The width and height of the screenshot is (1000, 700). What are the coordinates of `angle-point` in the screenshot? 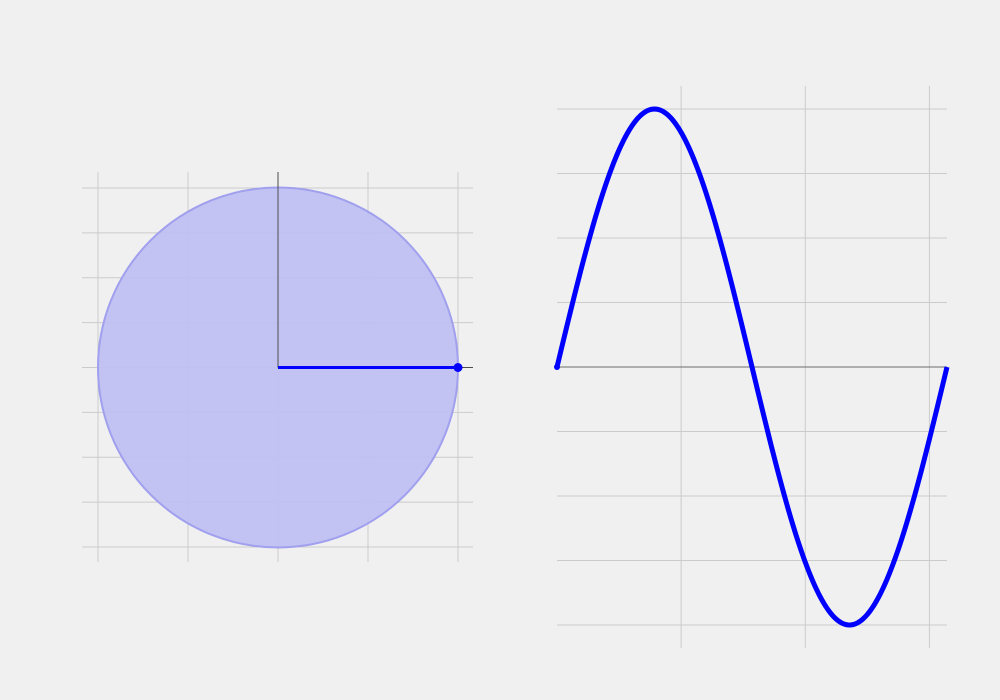 It's located at (458, 367).